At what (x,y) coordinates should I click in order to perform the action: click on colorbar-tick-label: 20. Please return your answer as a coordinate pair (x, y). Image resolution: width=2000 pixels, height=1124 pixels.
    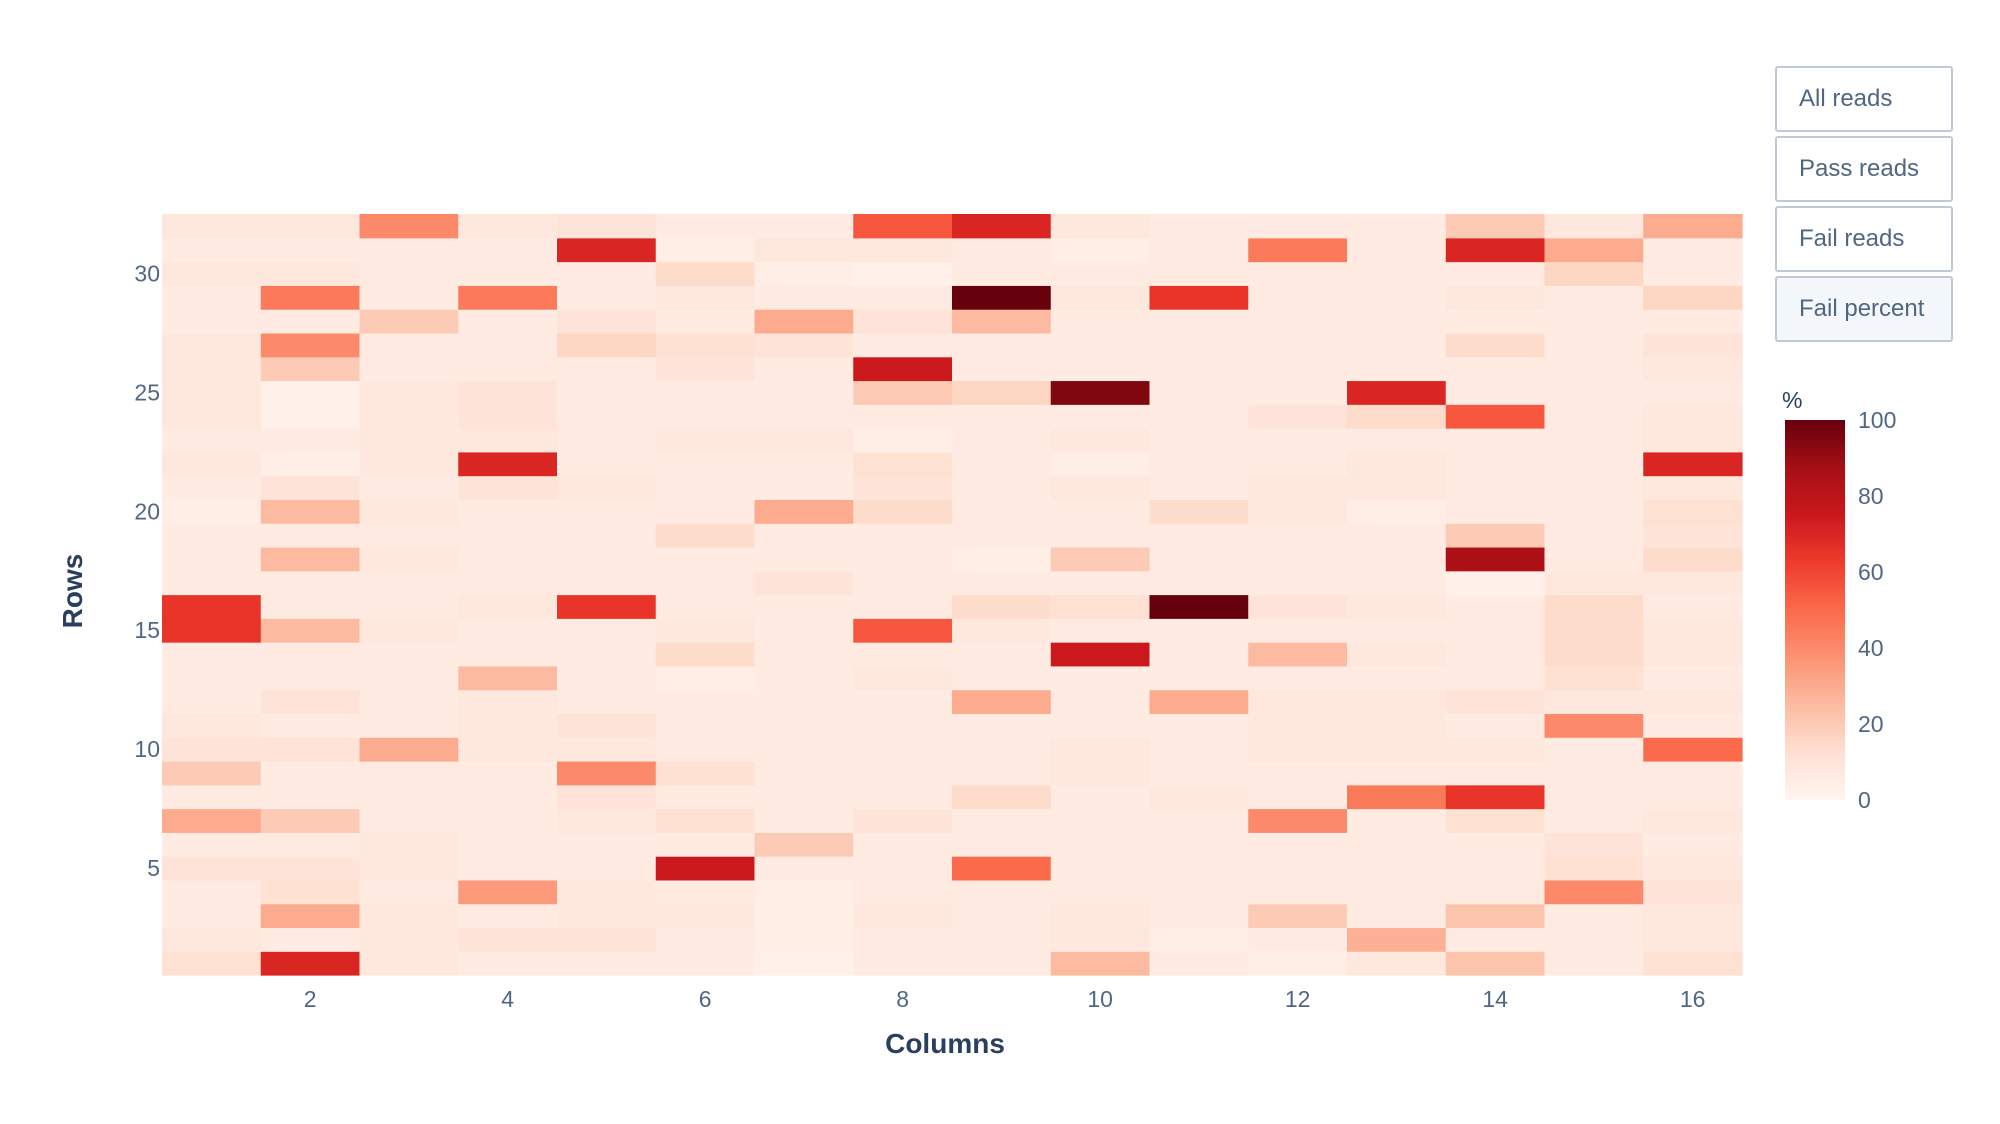
    Looking at the image, I should click on (1871, 724).